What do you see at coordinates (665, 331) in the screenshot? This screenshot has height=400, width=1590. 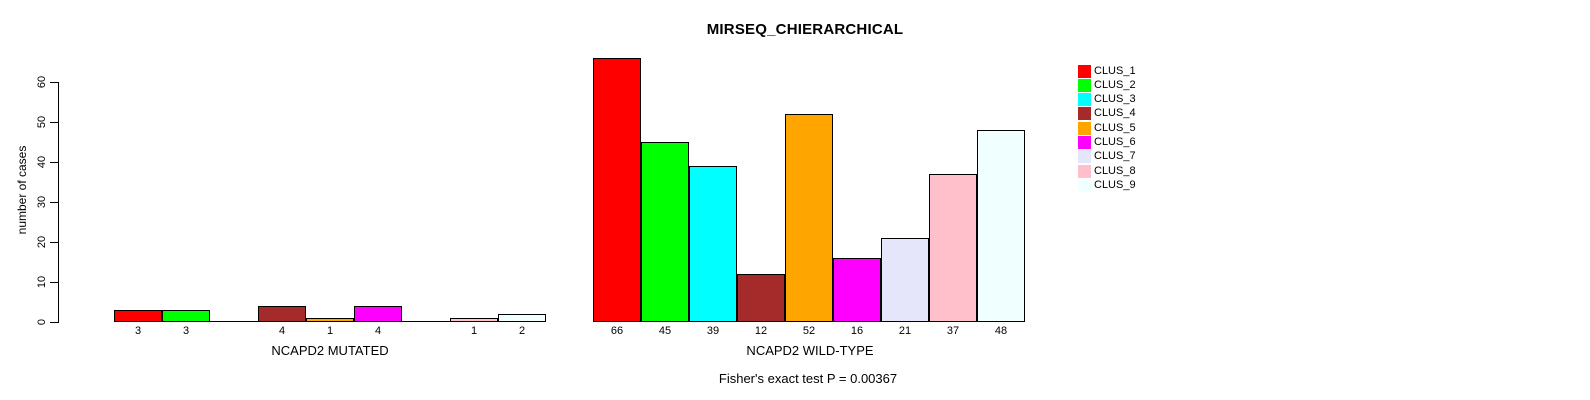 I see `bar-value-label: 45` at bounding box center [665, 331].